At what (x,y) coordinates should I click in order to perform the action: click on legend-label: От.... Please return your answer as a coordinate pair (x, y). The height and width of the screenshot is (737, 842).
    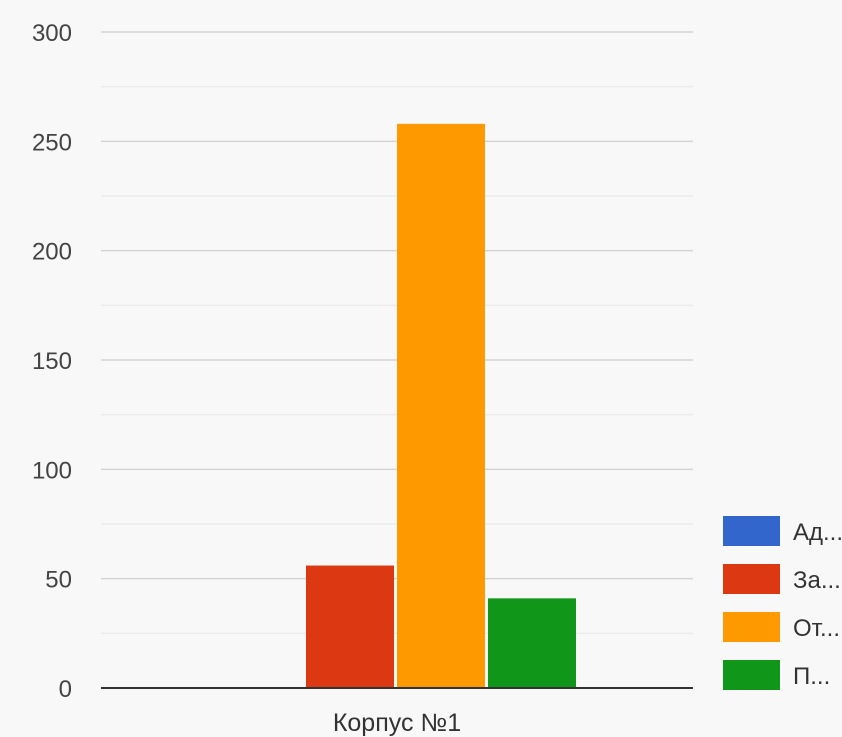
    Looking at the image, I should click on (816, 628).